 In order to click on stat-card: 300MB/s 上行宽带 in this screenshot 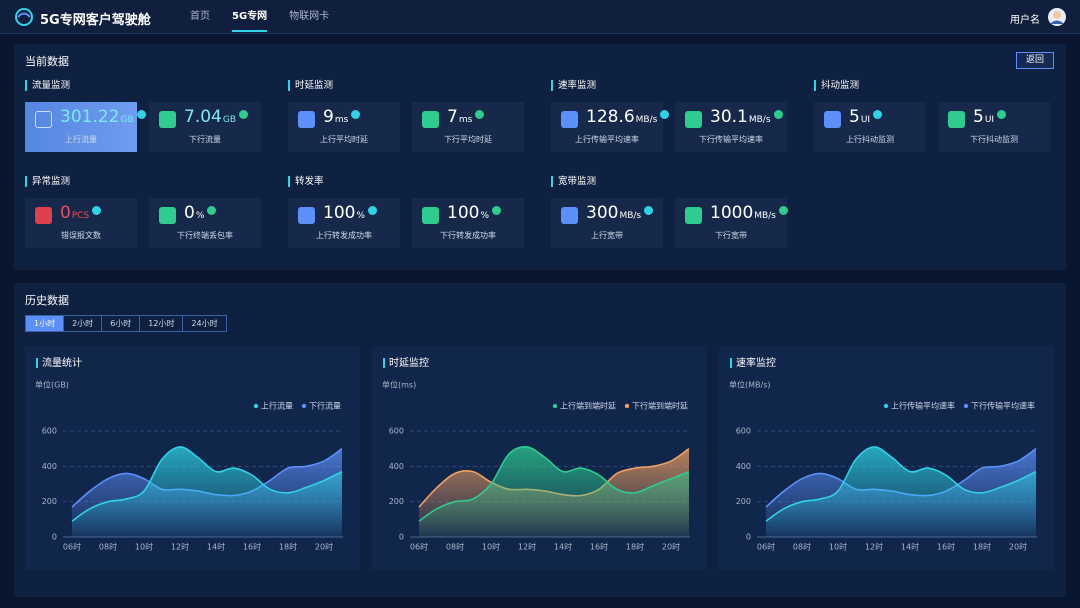, I will do `click(607, 223)`.